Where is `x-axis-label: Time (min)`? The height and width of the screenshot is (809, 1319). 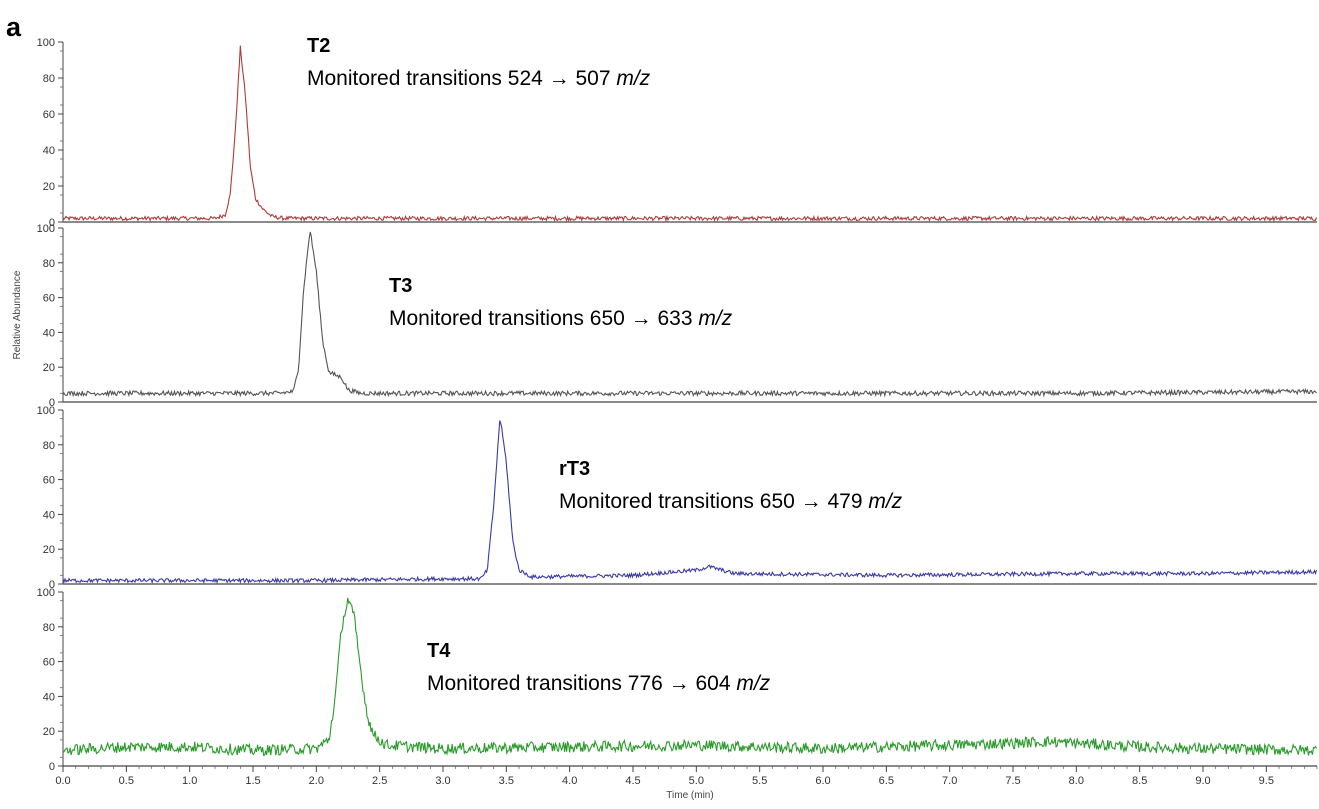 x-axis-label: Time (min) is located at coordinates (689, 795).